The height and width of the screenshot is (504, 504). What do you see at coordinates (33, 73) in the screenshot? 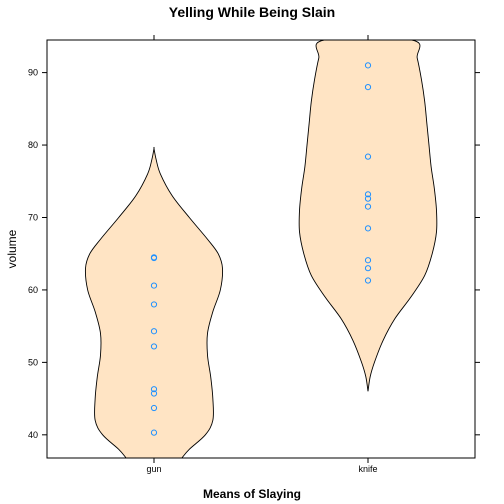
I see `y-tick-label: 90` at bounding box center [33, 73].